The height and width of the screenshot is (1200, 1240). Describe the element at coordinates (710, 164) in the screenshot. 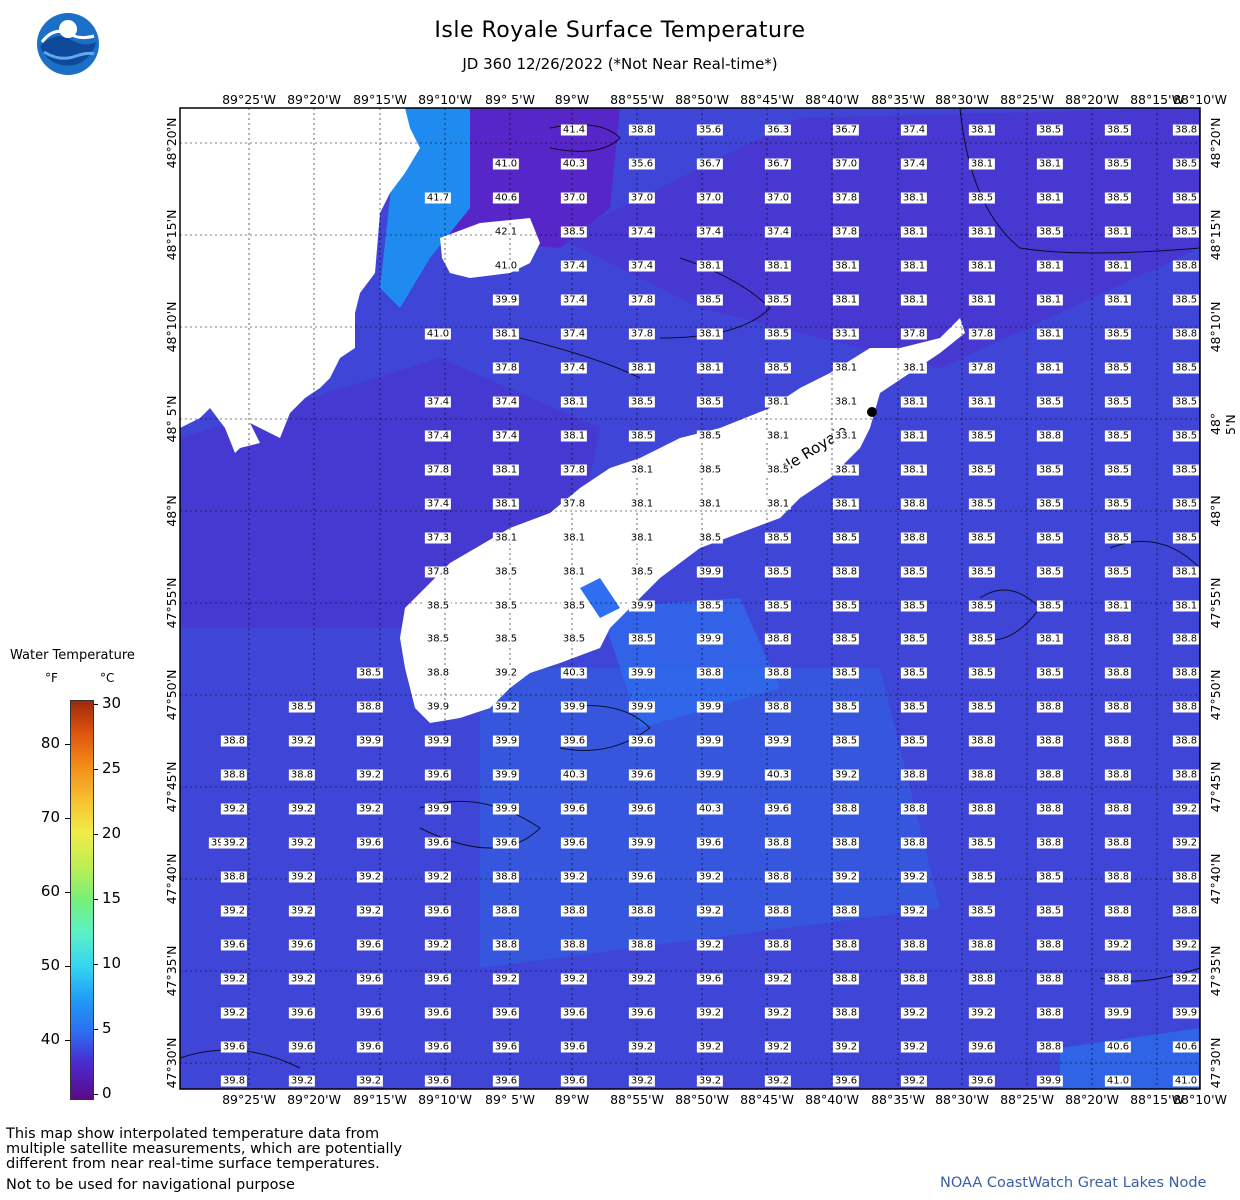

I see `temperature-value: 36.7` at that location.